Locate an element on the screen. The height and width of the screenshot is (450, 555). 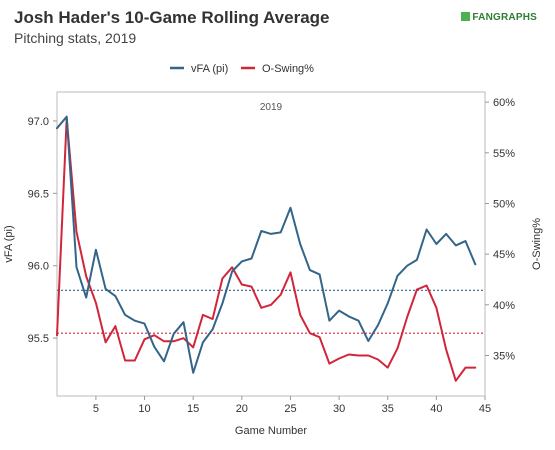
x-tick-label: 10 is located at coordinates (144, 409).